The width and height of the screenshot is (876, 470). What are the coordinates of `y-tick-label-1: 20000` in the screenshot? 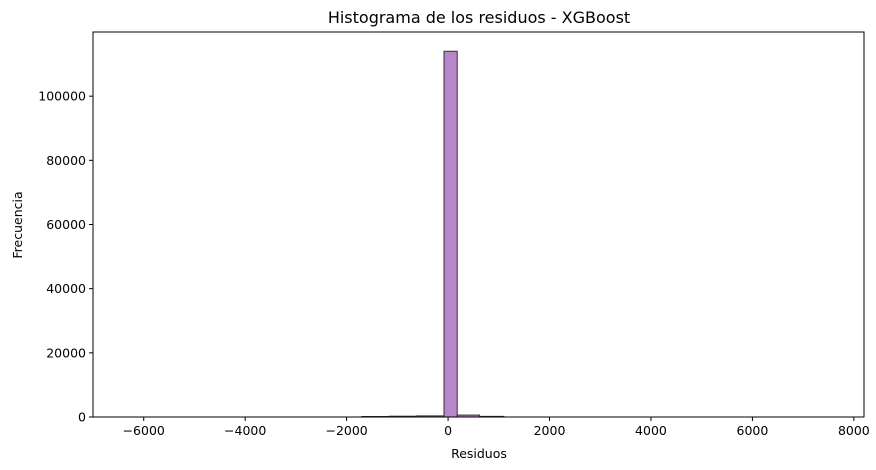 It's located at (66, 352).